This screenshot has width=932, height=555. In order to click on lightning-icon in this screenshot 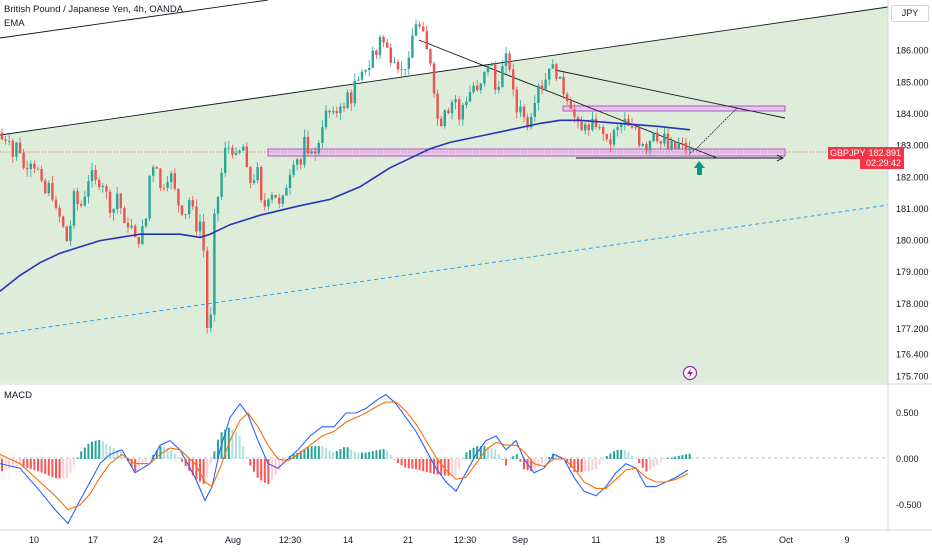, I will do `click(690, 373)`.